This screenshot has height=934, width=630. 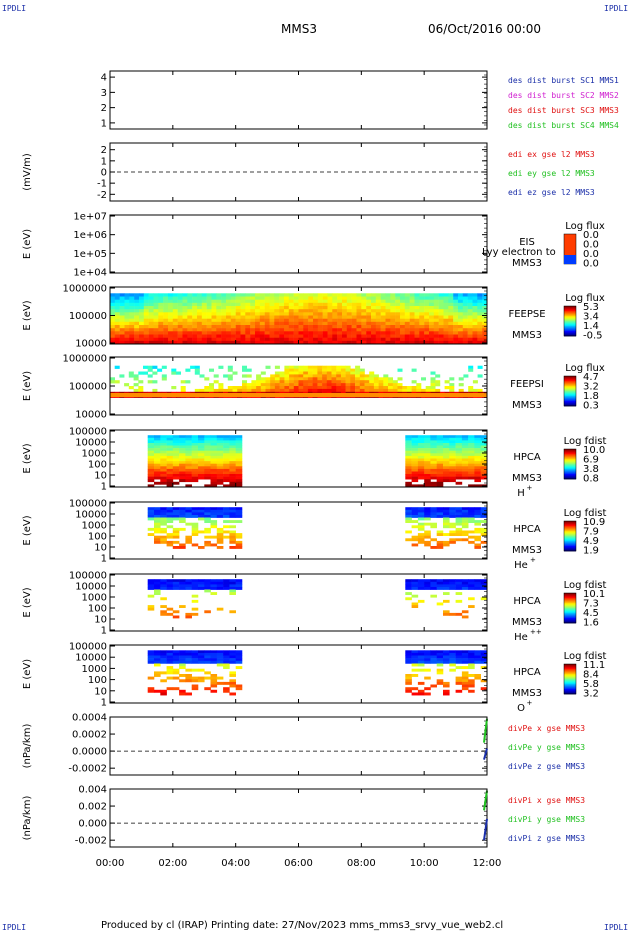 I want to click on colorbar-tick-label: 3.4, so click(x=591, y=317).